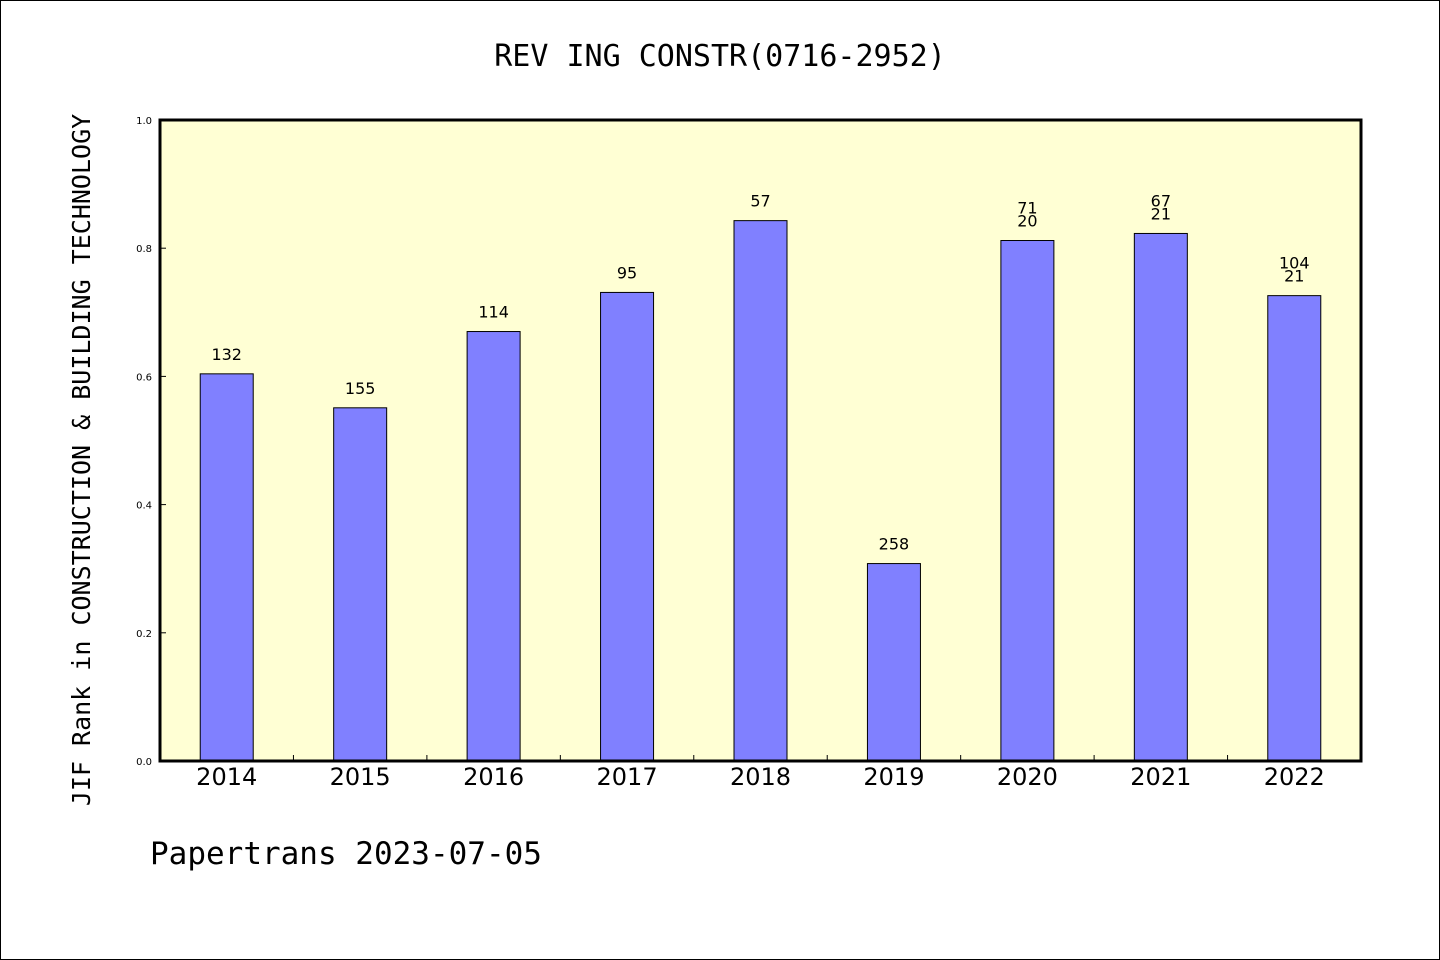  Describe the element at coordinates (493, 312) in the screenshot. I see `bar-label-2016: 114` at that location.